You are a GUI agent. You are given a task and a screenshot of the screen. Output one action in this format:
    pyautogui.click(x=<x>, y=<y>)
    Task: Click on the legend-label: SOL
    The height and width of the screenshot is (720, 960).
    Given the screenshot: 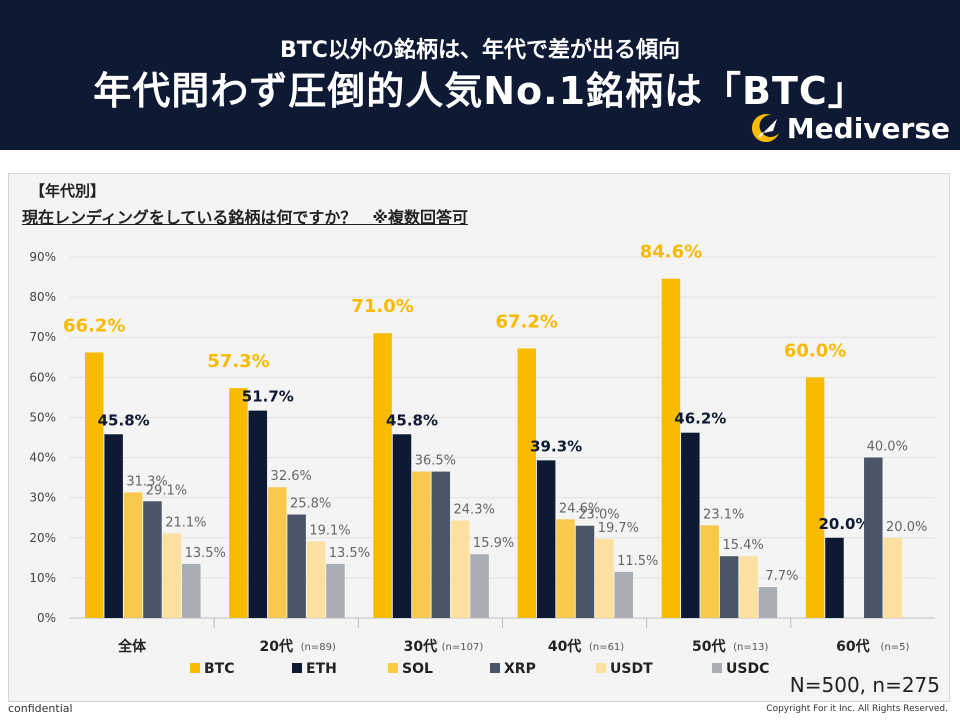 What is the action you would take?
    pyautogui.click(x=417, y=669)
    